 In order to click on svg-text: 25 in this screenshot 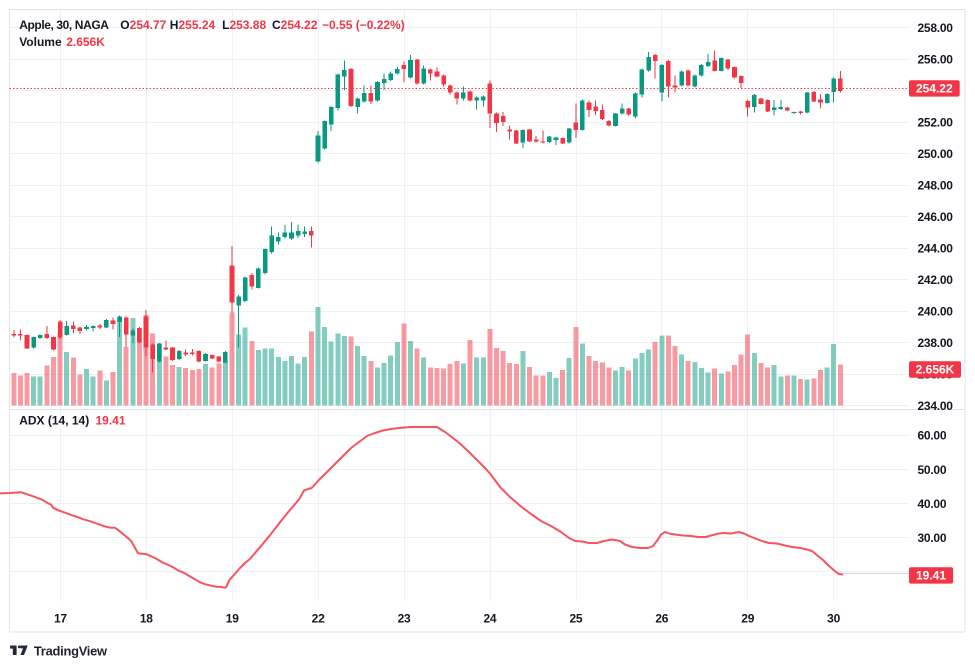, I will do `click(575, 619)`.